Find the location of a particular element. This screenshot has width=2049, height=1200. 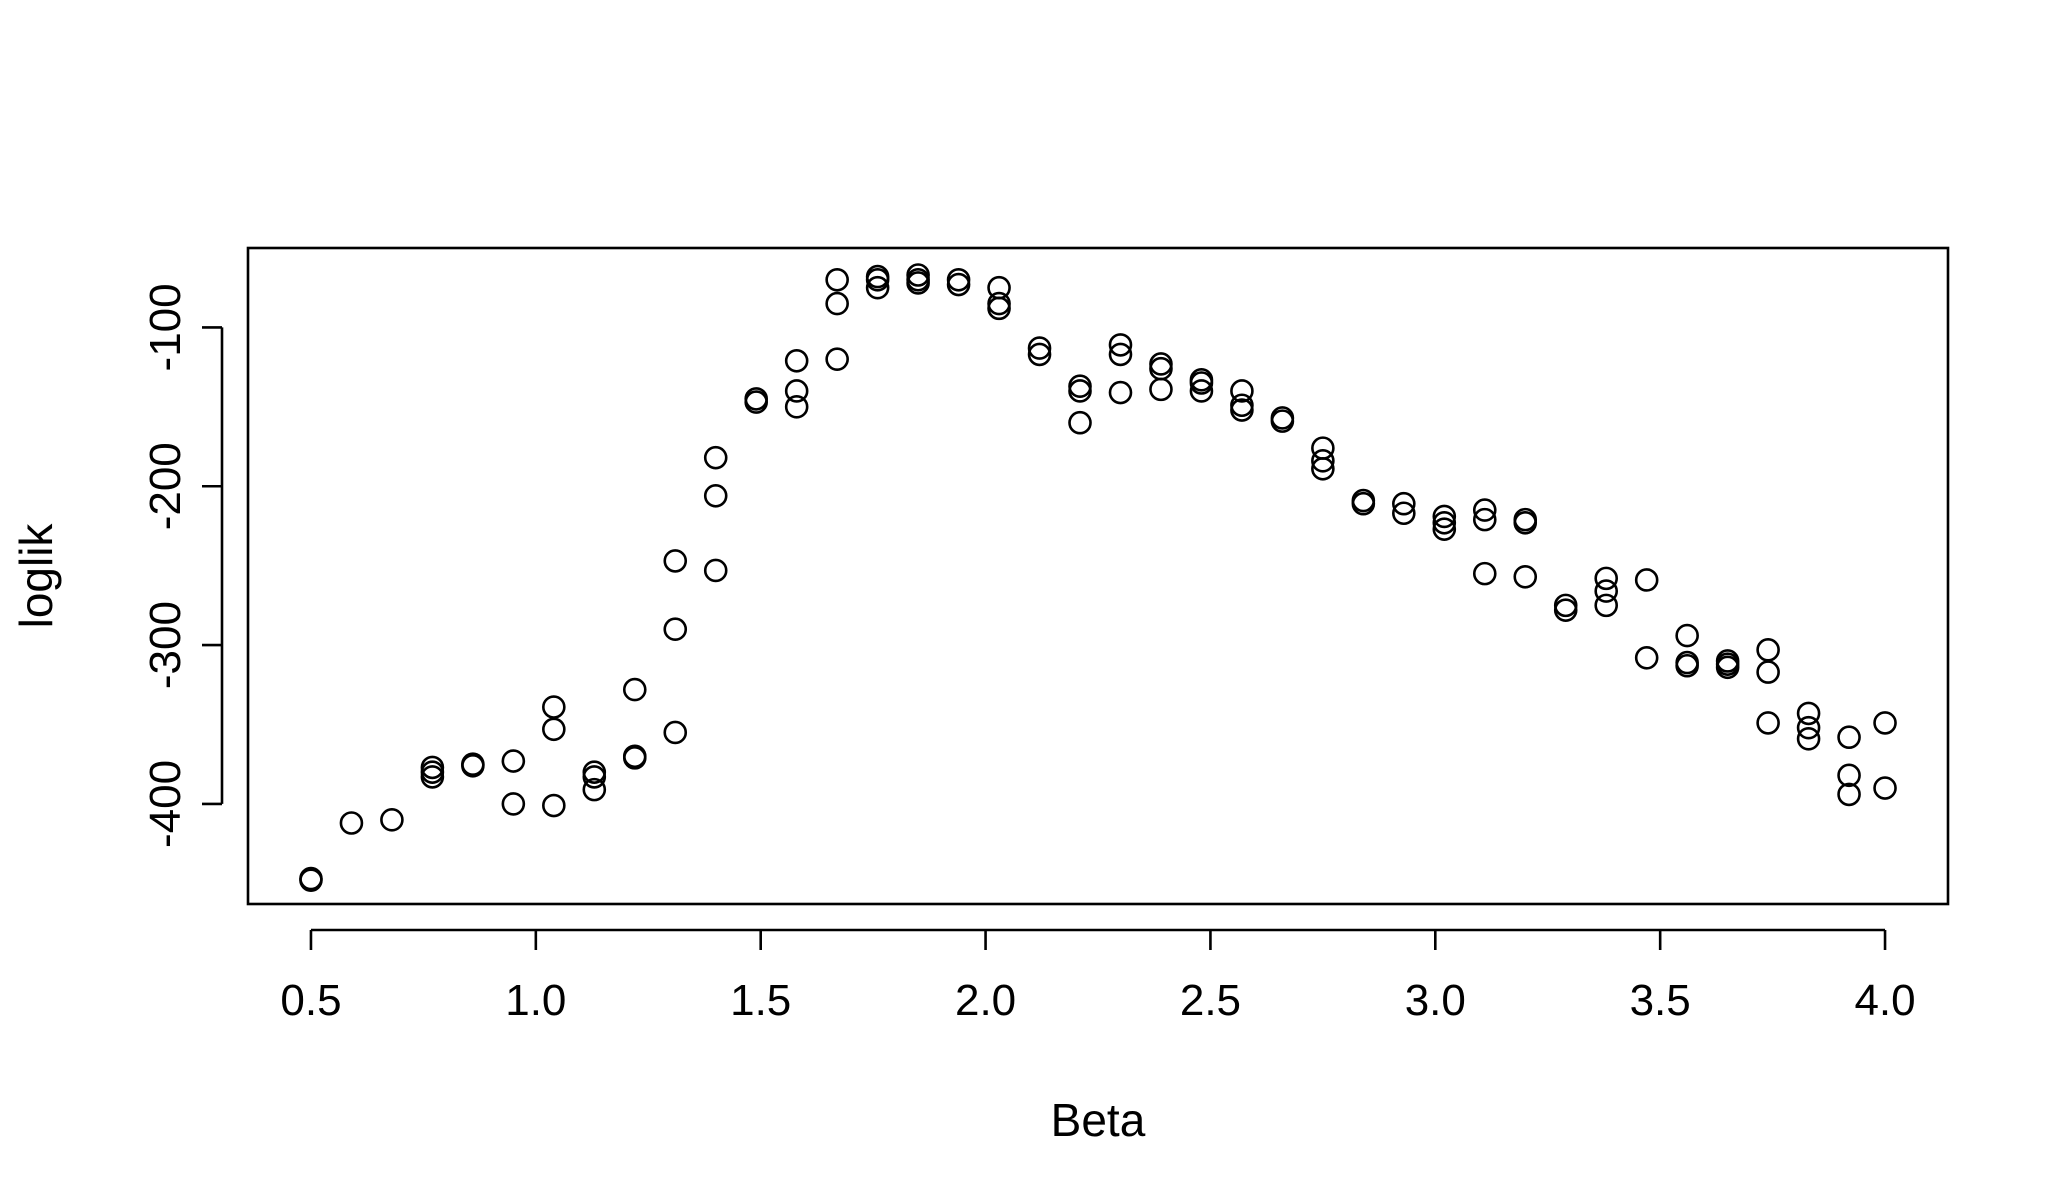

x-tick-label: 0.5 is located at coordinates (310, 1000).